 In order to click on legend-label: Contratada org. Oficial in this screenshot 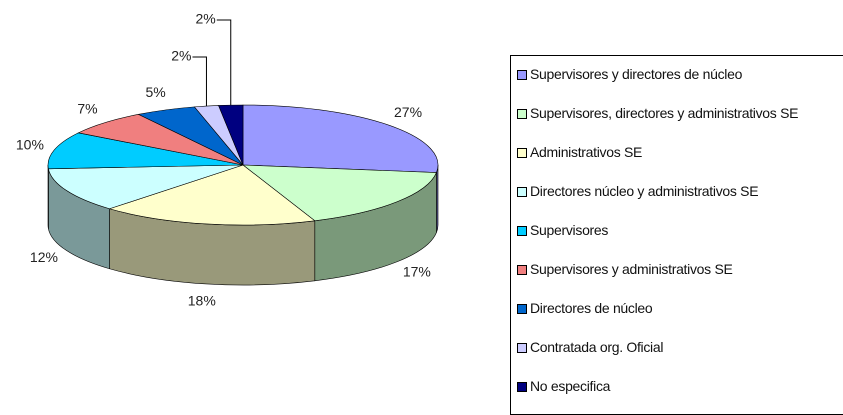, I will do `click(596, 347)`.